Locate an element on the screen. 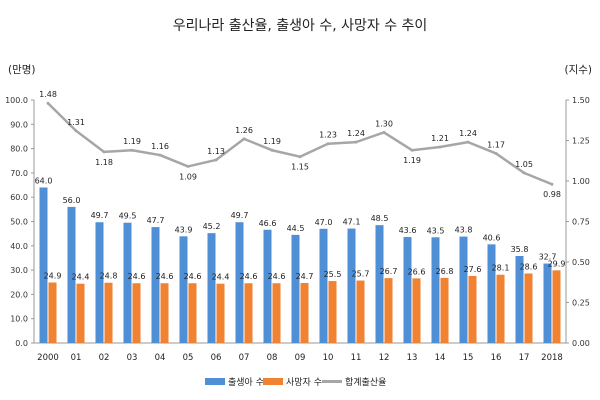  x-tick-label: 02 is located at coordinates (104, 358).